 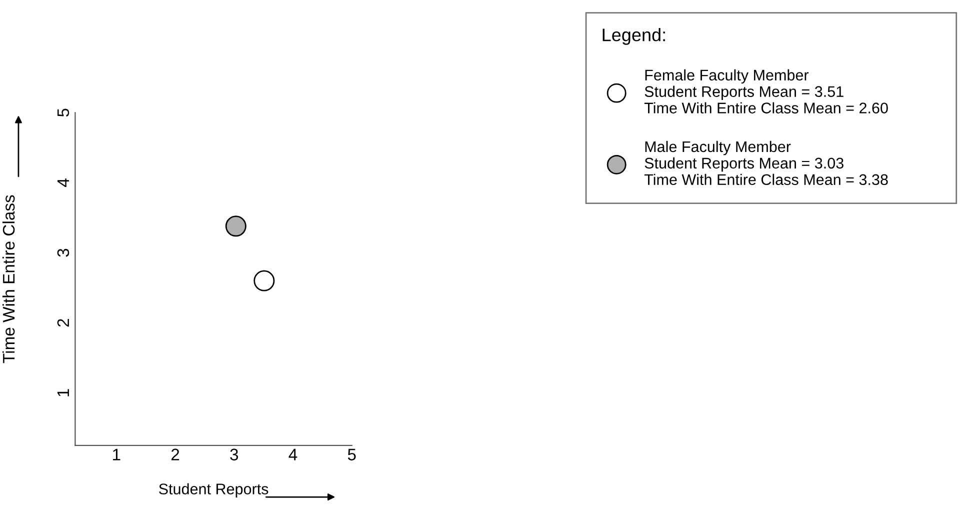 I want to click on y-axis-title: Time With Entire Class, so click(x=8, y=279).